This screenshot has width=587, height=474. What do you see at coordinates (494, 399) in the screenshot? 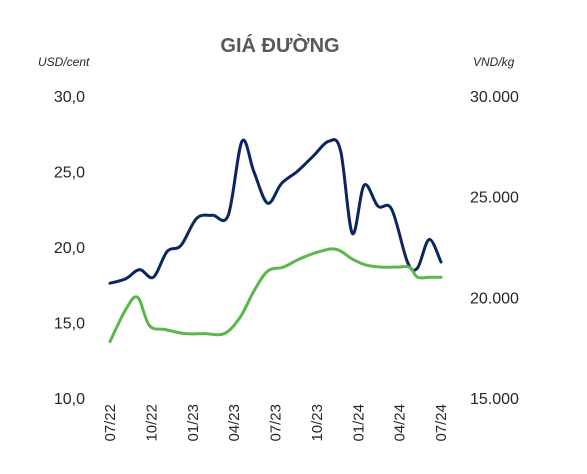
I see `right-tick-label: 15.000` at bounding box center [494, 399].